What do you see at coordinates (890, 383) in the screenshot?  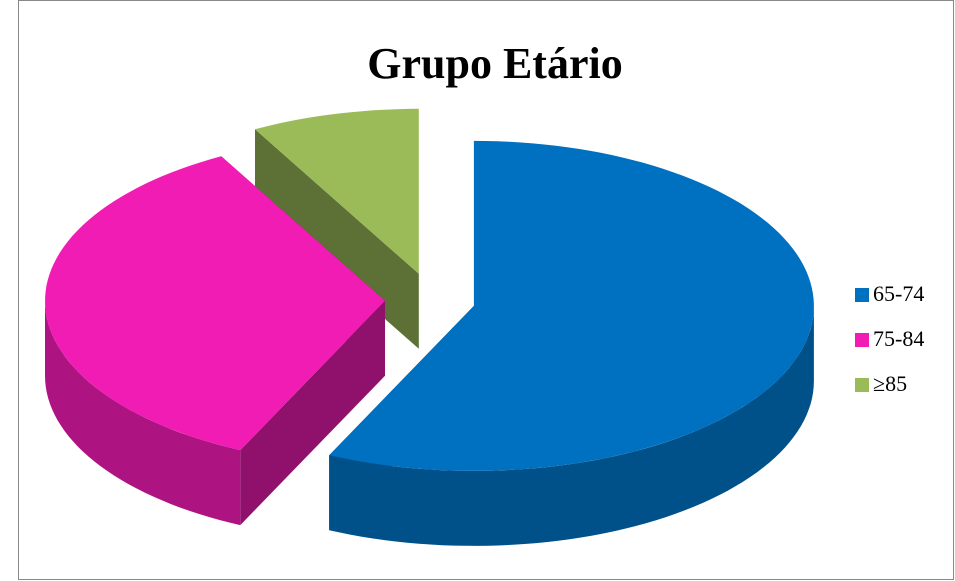 I see `legend-label: ≥85` at bounding box center [890, 383].